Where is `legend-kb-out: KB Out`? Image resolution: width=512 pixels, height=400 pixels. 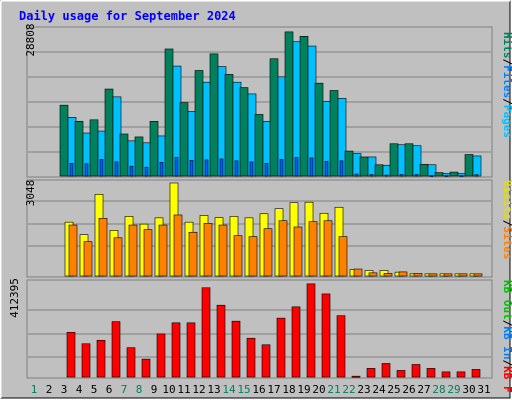 legend-kb-out: KB Out is located at coordinates (506, 300).